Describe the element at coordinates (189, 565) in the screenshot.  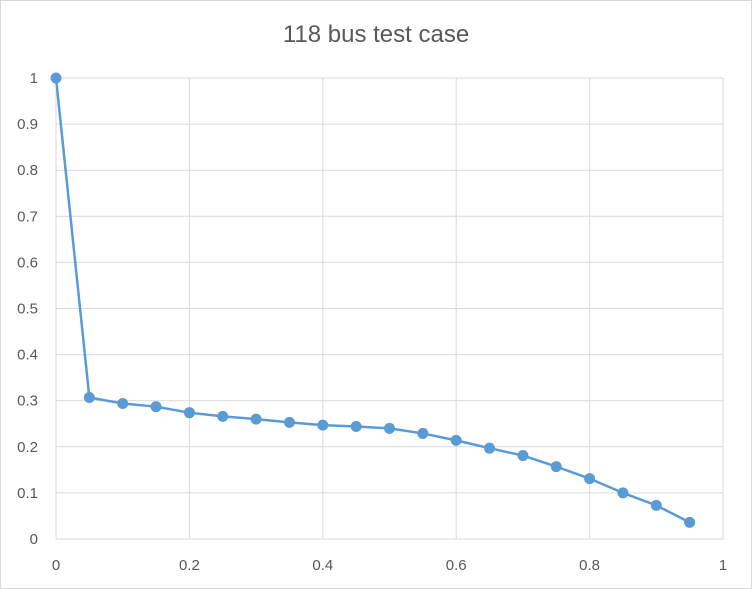
I see `x-tick-label: 0.2` at that location.